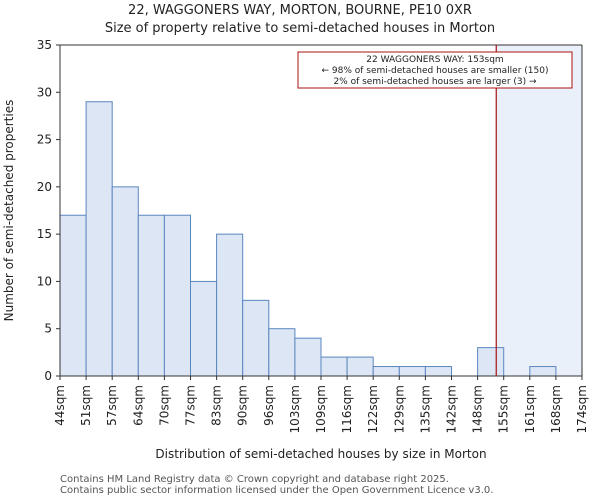 This screenshot has width=600, height=500. Describe the element at coordinates (243, 405) in the screenshot. I see `x-tick-label: 90sqm` at that location.